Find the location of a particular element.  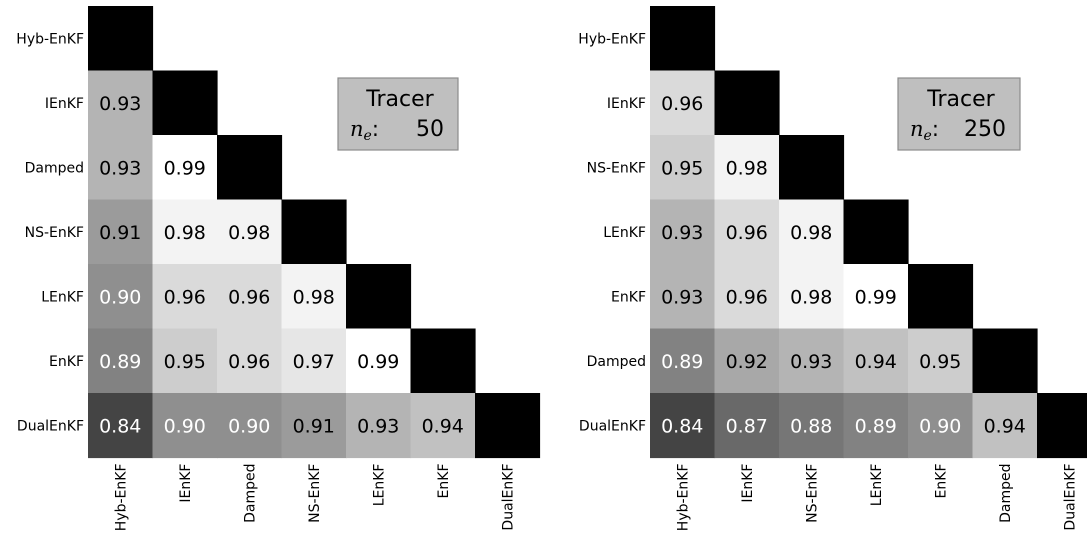

heatmap-cell-dualenkf-ienkf is located at coordinates (747, 426).